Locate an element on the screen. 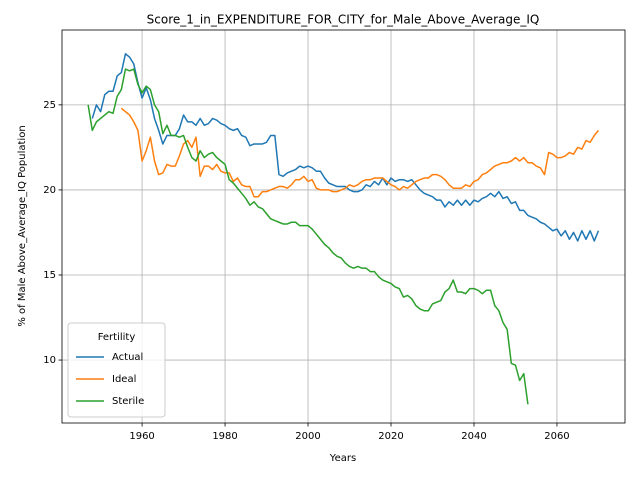 Image resolution: width=640 pixels, height=480 pixels. x-tick-label: 1960 is located at coordinates (141, 436).